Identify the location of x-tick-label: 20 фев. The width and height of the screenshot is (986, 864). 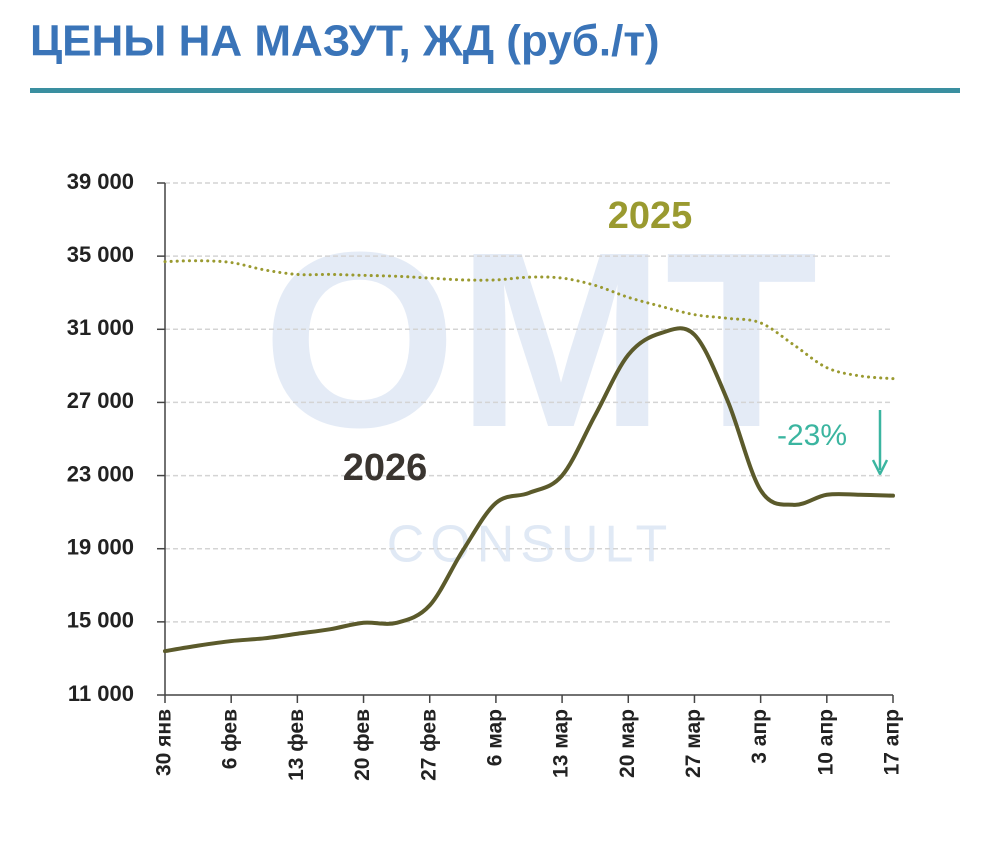
(362, 745).